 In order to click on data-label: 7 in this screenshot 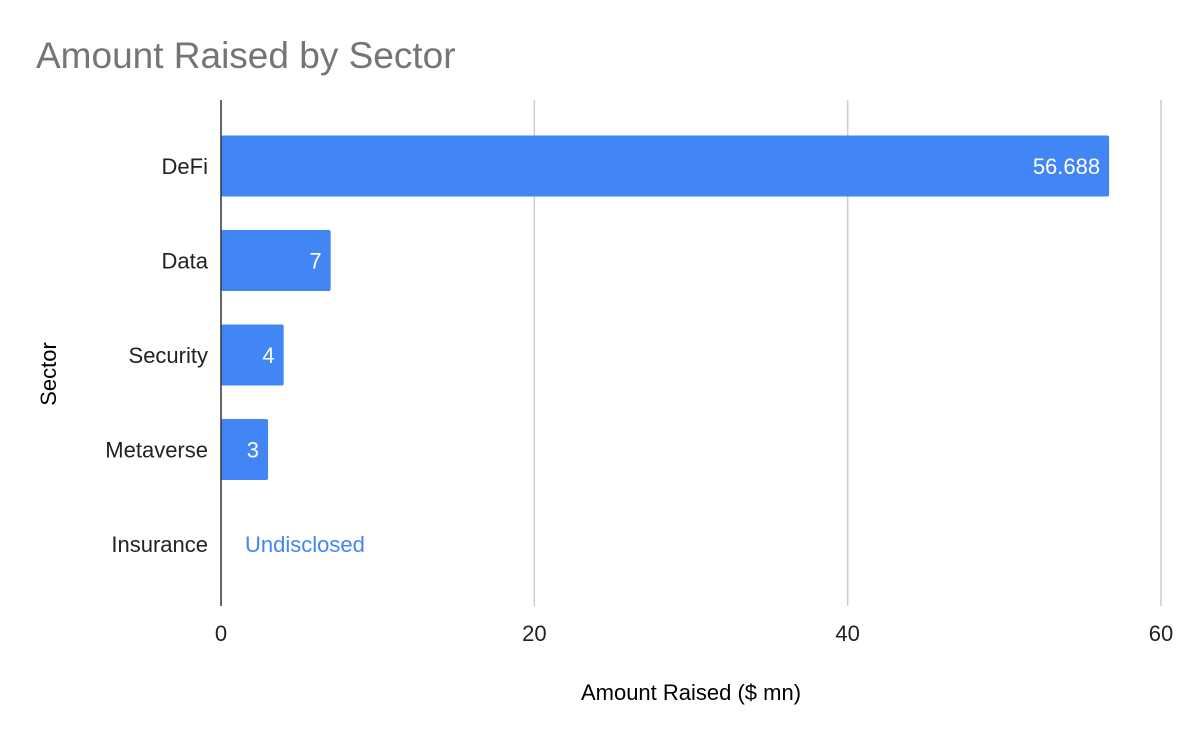, I will do `click(315, 261)`.